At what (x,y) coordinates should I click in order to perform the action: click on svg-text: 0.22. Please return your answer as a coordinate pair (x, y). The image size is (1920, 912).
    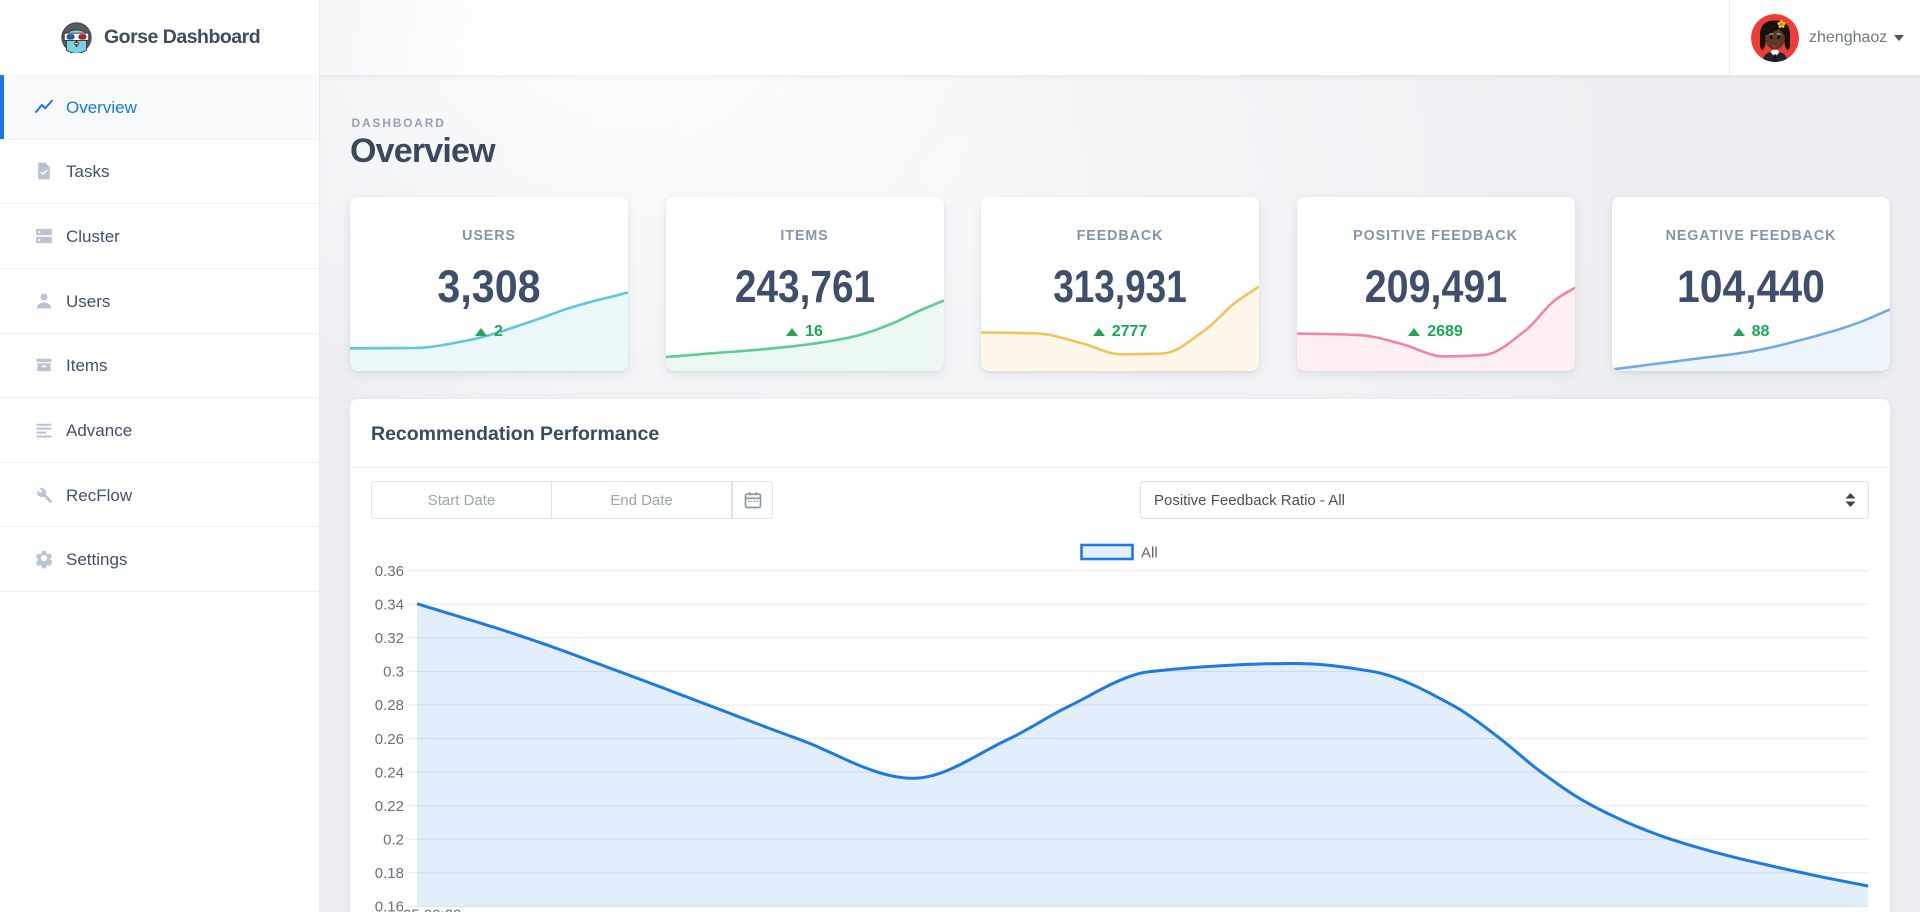
    Looking at the image, I should click on (389, 806).